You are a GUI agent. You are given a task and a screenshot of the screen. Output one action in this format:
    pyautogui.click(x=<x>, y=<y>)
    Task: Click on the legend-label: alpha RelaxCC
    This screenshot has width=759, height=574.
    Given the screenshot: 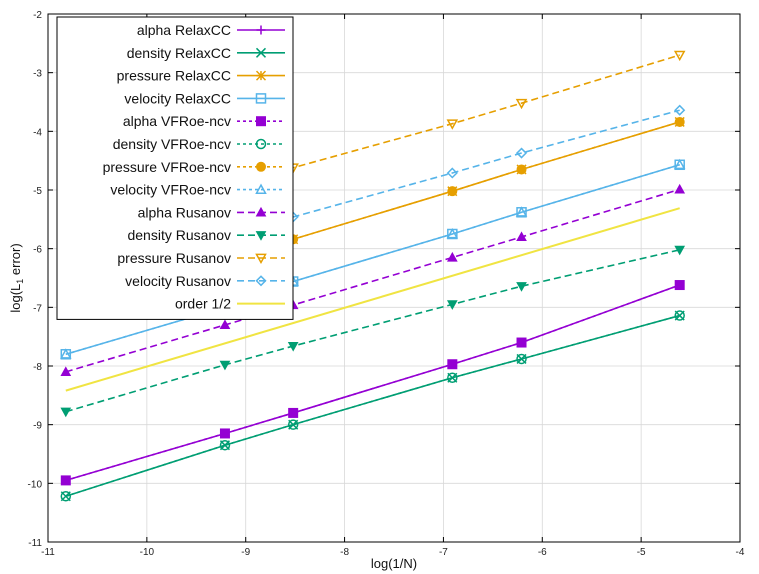 What is the action you would take?
    pyautogui.click(x=184, y=30)
    